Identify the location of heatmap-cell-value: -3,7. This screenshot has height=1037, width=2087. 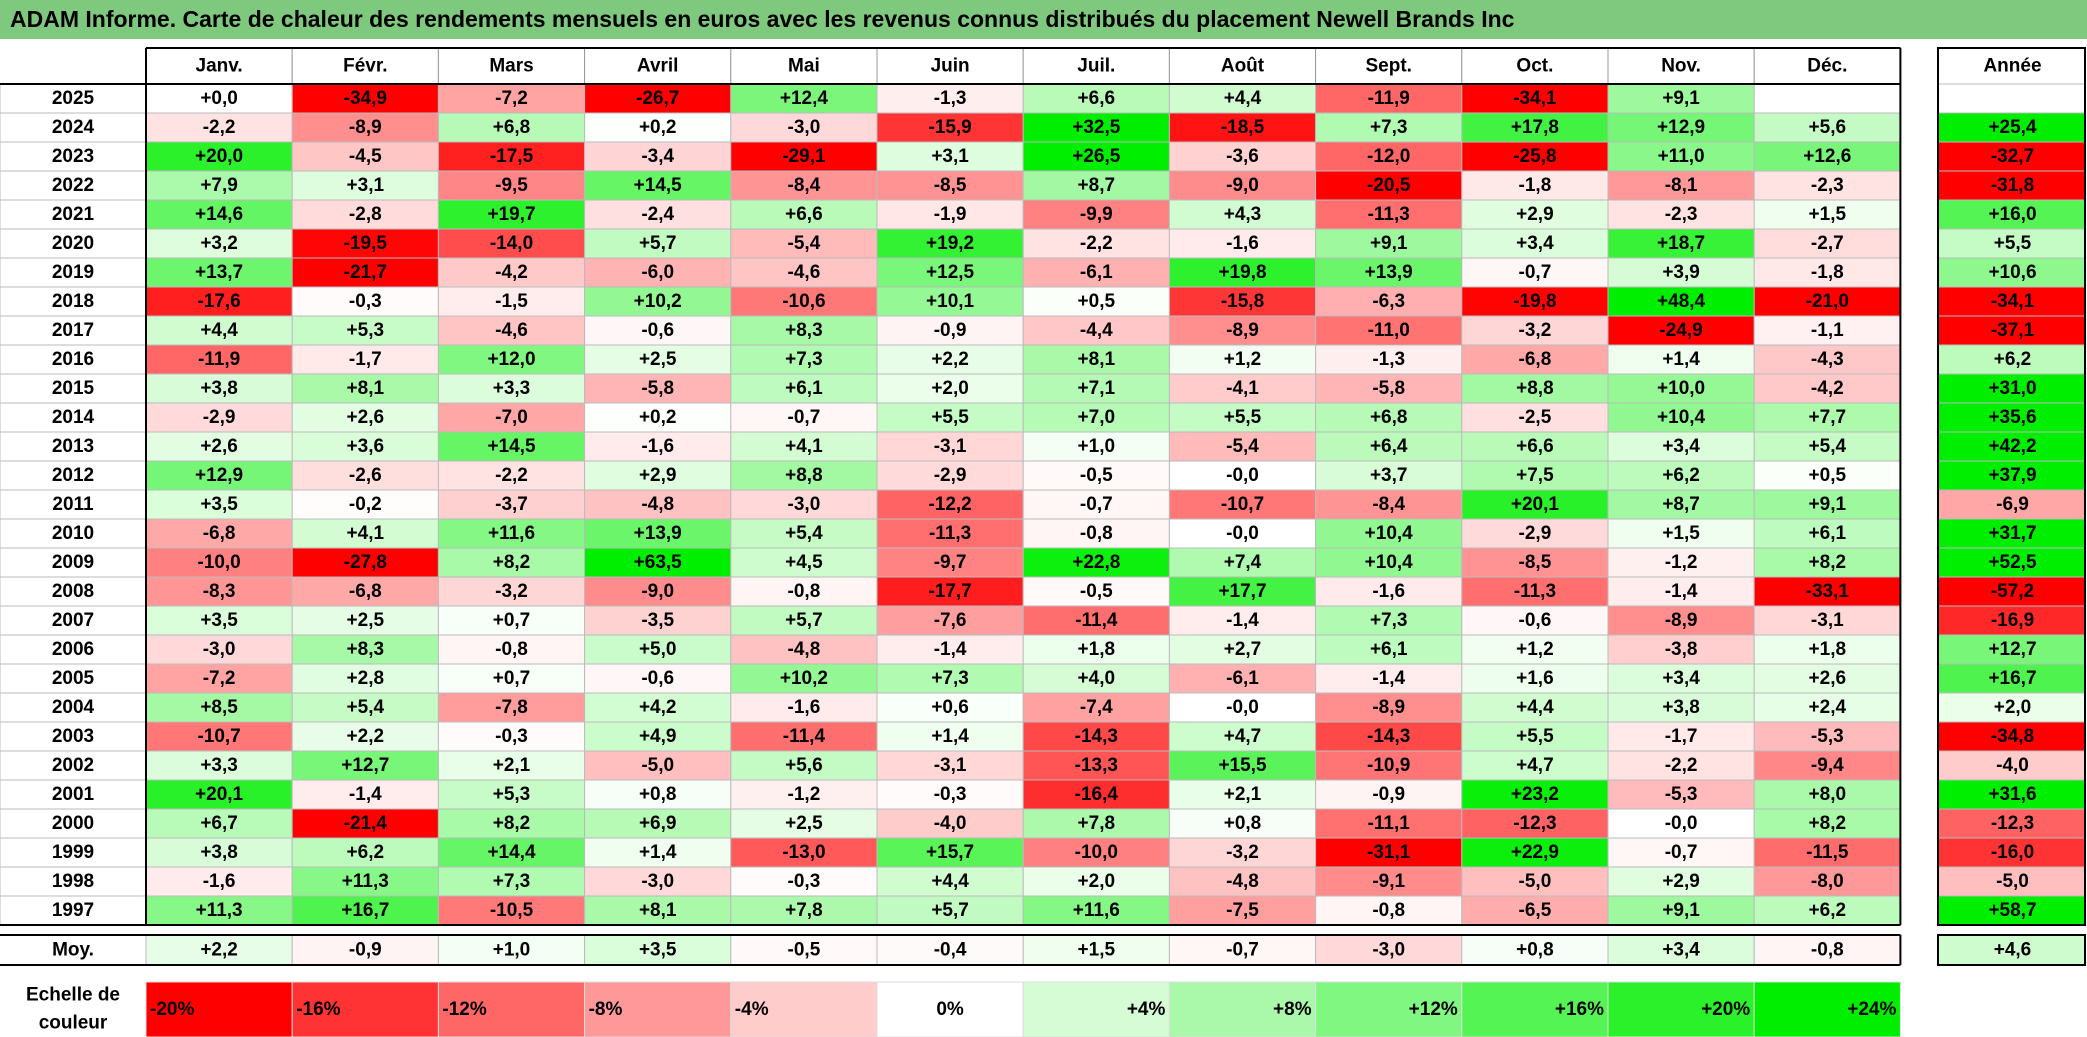
(511, 504).